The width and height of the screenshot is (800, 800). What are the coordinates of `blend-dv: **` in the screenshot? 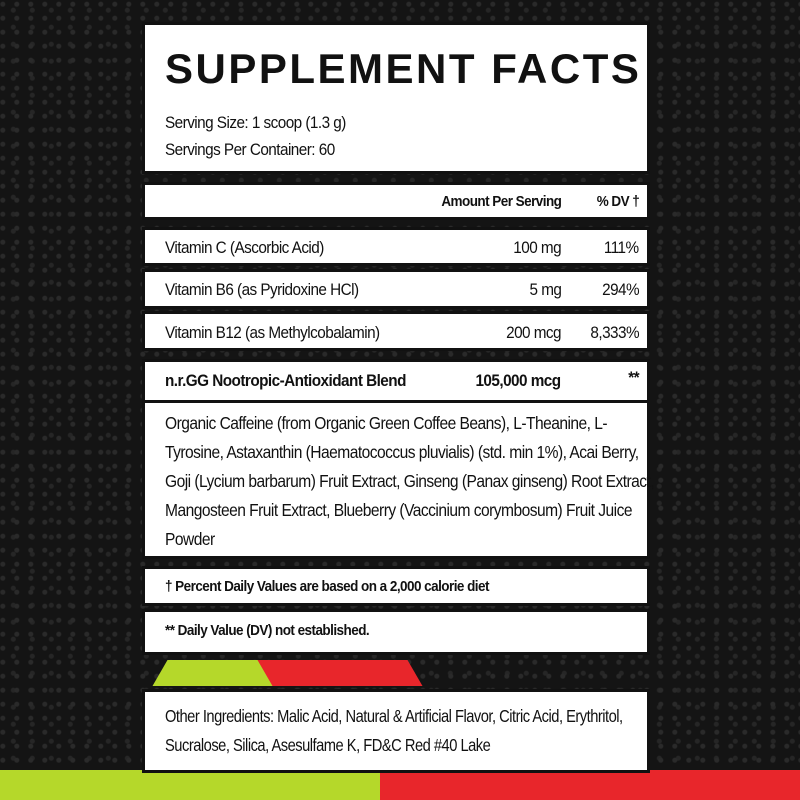 It's located at (633, 377).